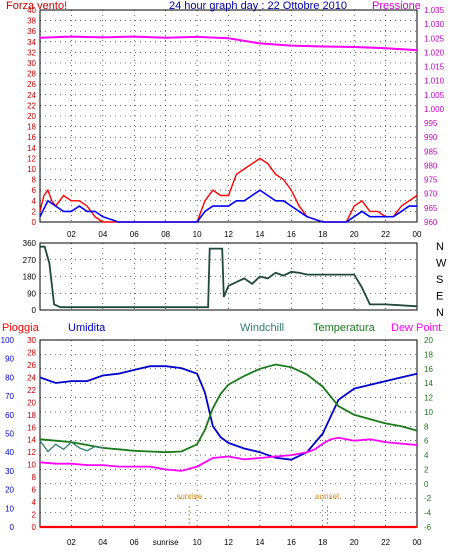  What do you see at coordinates (228, 454) in the screenshot?
I see `dewpoint-series-line` at bounding box center [228, 454].